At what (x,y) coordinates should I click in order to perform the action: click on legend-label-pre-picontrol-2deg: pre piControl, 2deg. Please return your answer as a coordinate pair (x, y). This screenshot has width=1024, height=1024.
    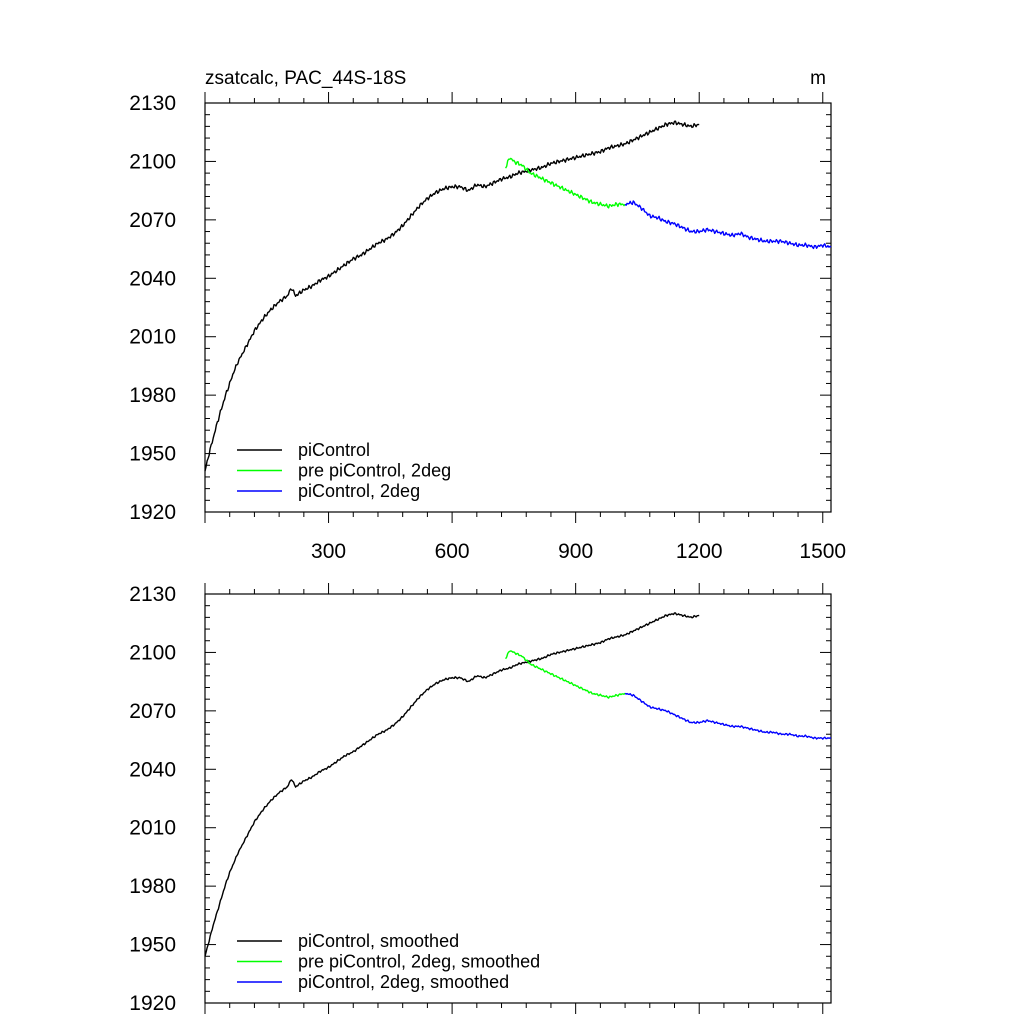
    Looking at the image, I should click on (374, 471).